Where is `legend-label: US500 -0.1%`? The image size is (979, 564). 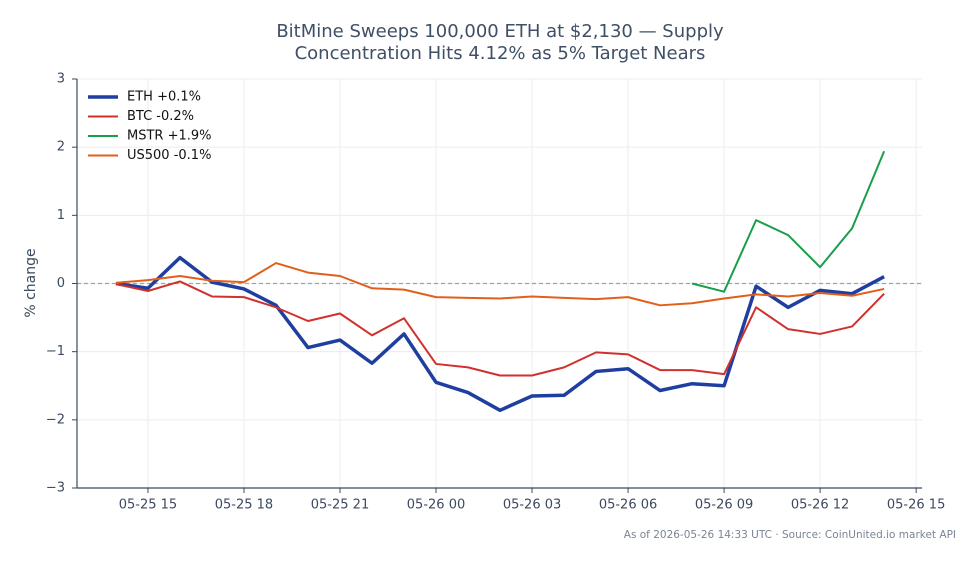
legend-label: US500 -0.1% is located at coordinates (169, 155).